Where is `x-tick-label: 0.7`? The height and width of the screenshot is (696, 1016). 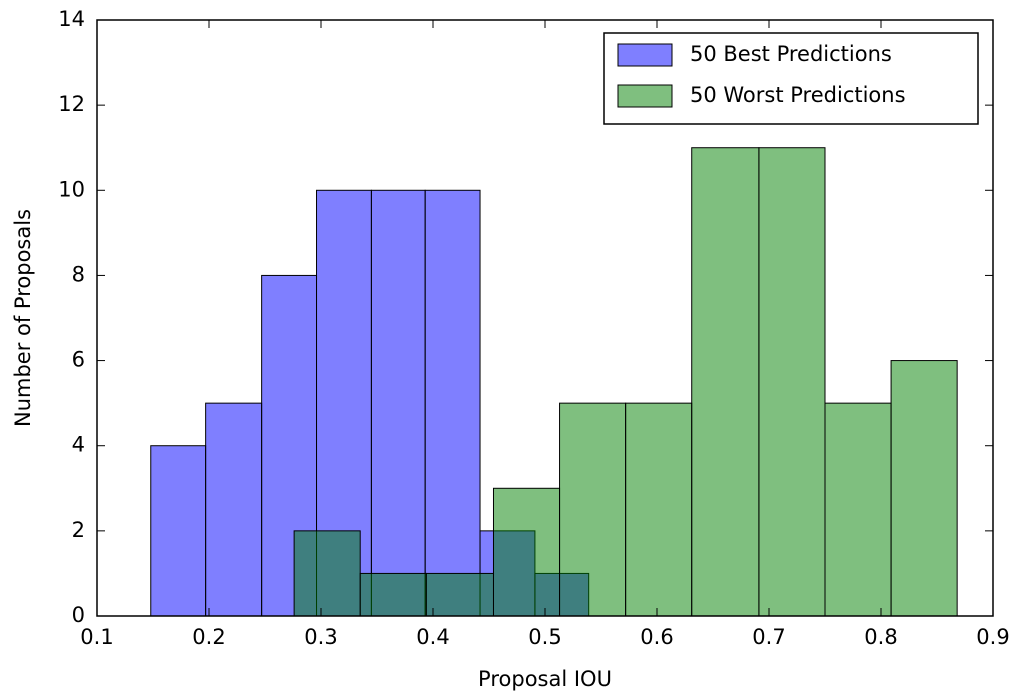 x-tick-label: 0.7 is located at coordinates (768, 637).